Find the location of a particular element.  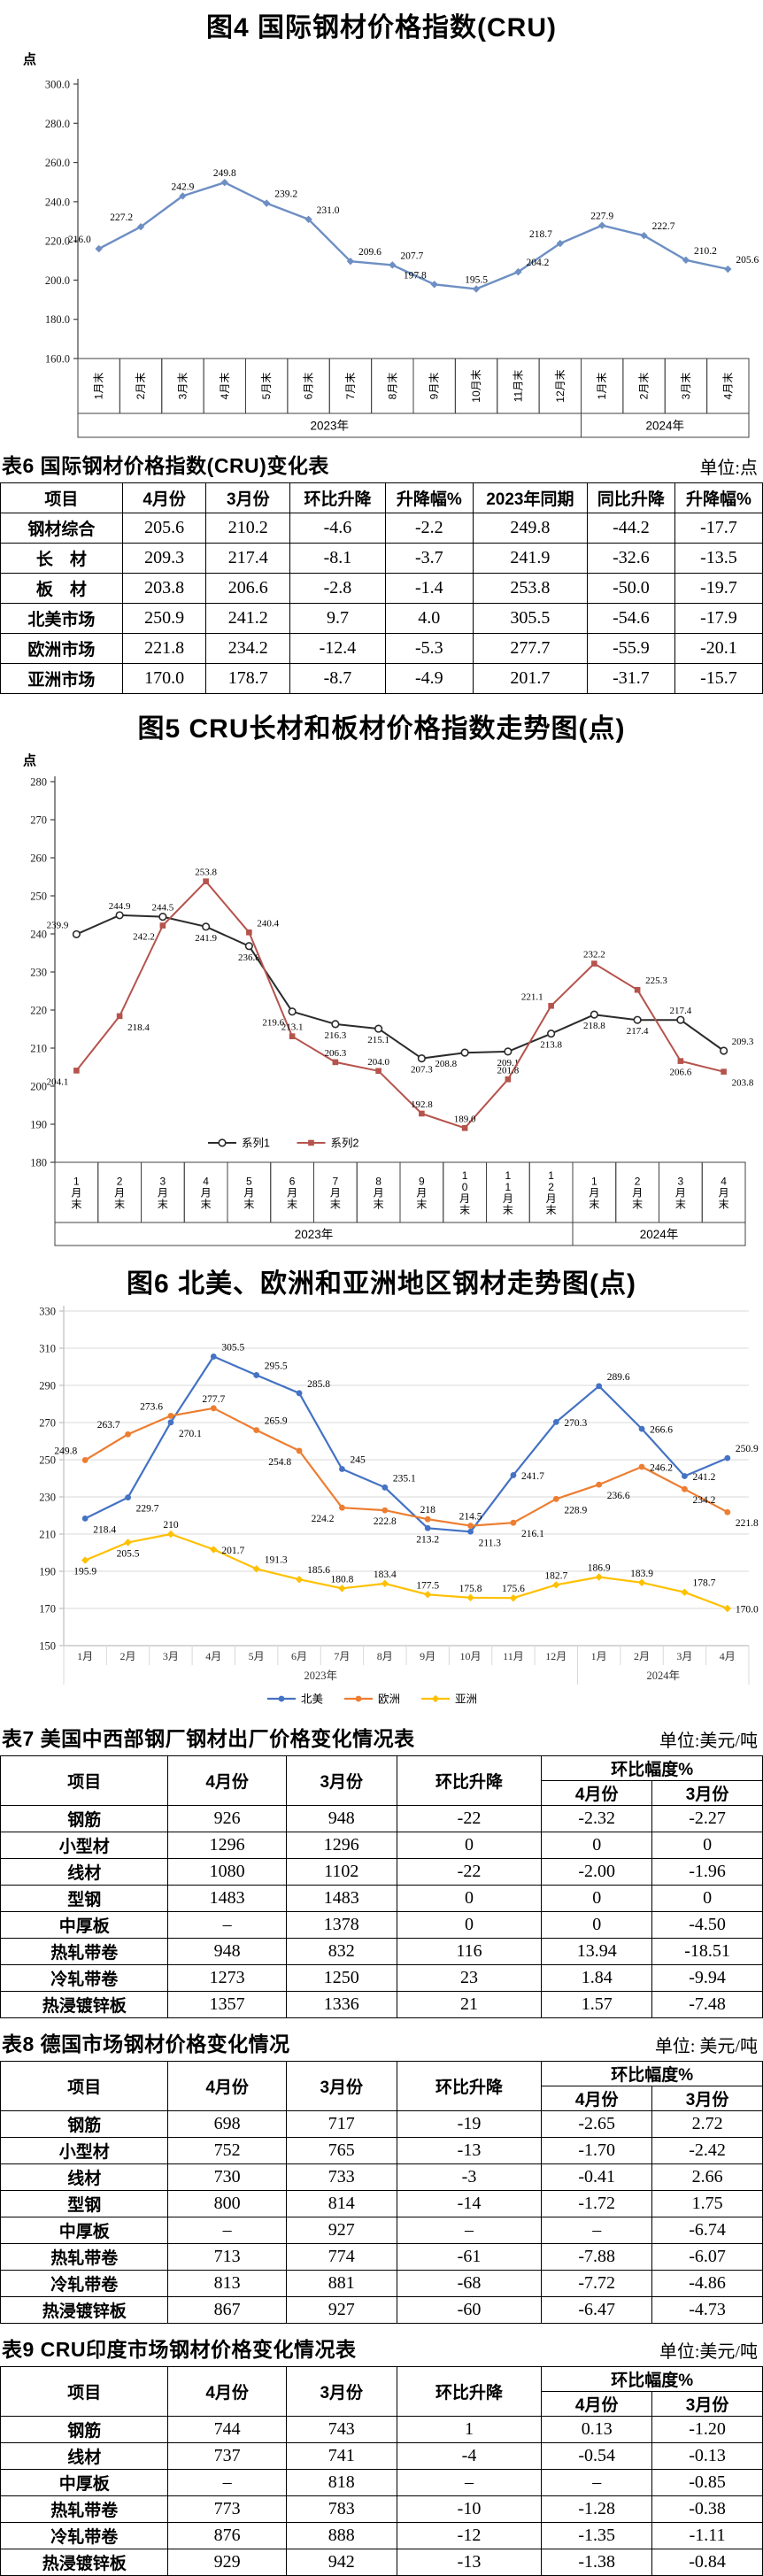

table-cell: -13 is located at coordinates (469, 2150).